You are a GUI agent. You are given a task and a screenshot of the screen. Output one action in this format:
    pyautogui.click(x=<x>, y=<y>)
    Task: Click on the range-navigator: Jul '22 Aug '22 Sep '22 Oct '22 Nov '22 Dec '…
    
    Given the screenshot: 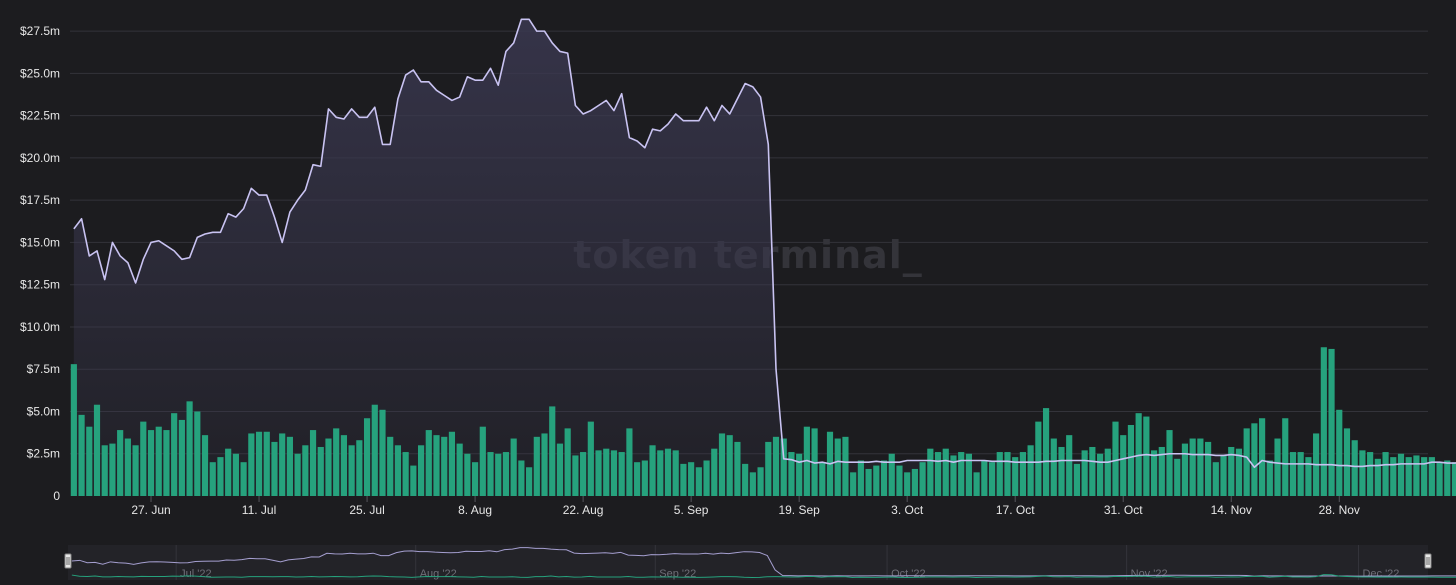 What is the action you would take?
    pyautogui.click(x=760, y=562)
    